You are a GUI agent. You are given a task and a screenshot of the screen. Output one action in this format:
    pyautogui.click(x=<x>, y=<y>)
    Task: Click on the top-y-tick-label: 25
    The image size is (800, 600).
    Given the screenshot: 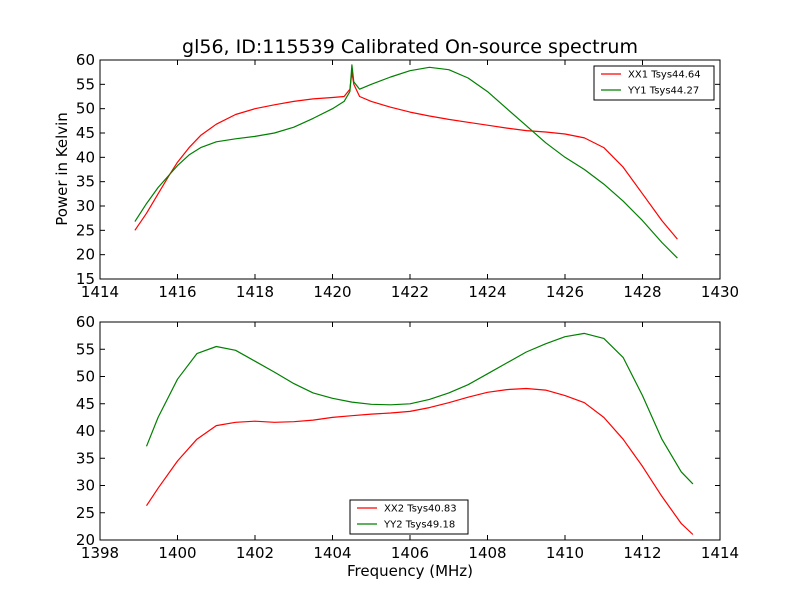 What is the action you would take?
    pyautogui.click(x=85, y=230)
    